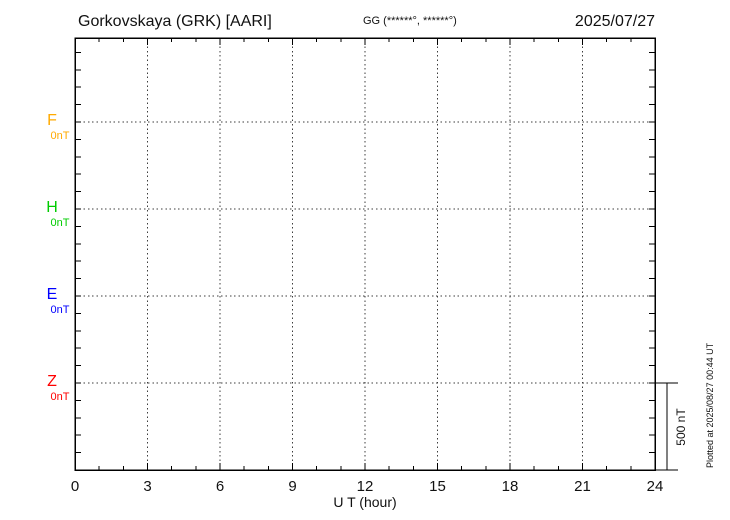 Image resolution: width=730 pixels, height=520 pixels. Describe the element at coordinates (75, 486) in the screenshot. I see `x-tick-0: 0` at that location.